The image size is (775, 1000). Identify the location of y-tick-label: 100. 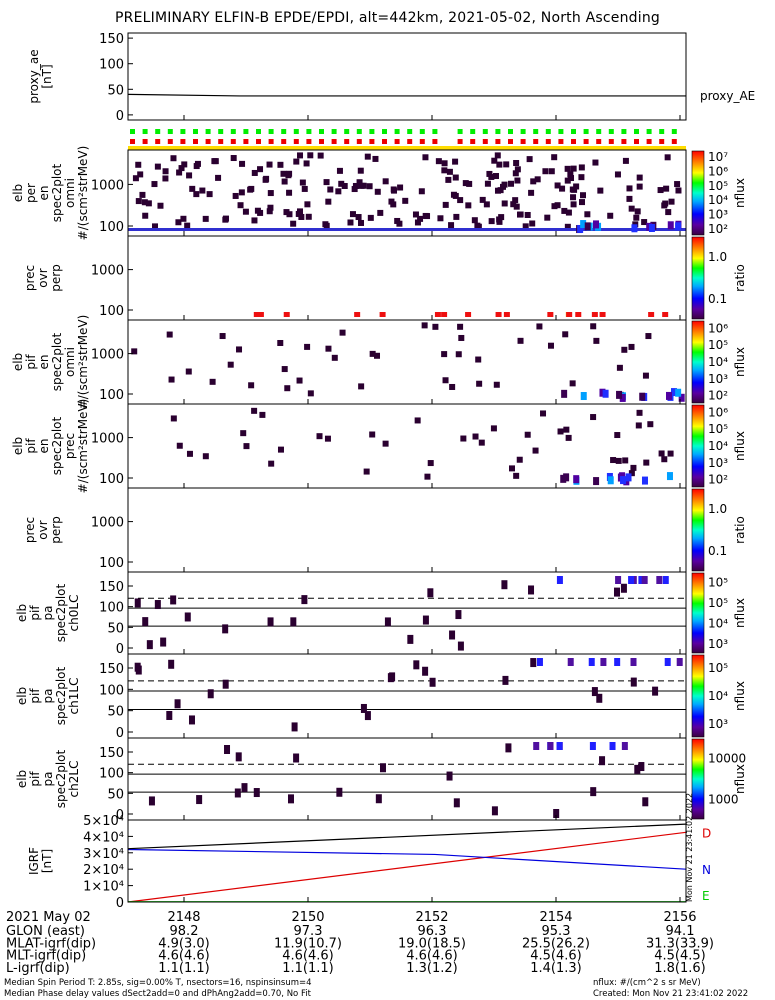
(111, 227).